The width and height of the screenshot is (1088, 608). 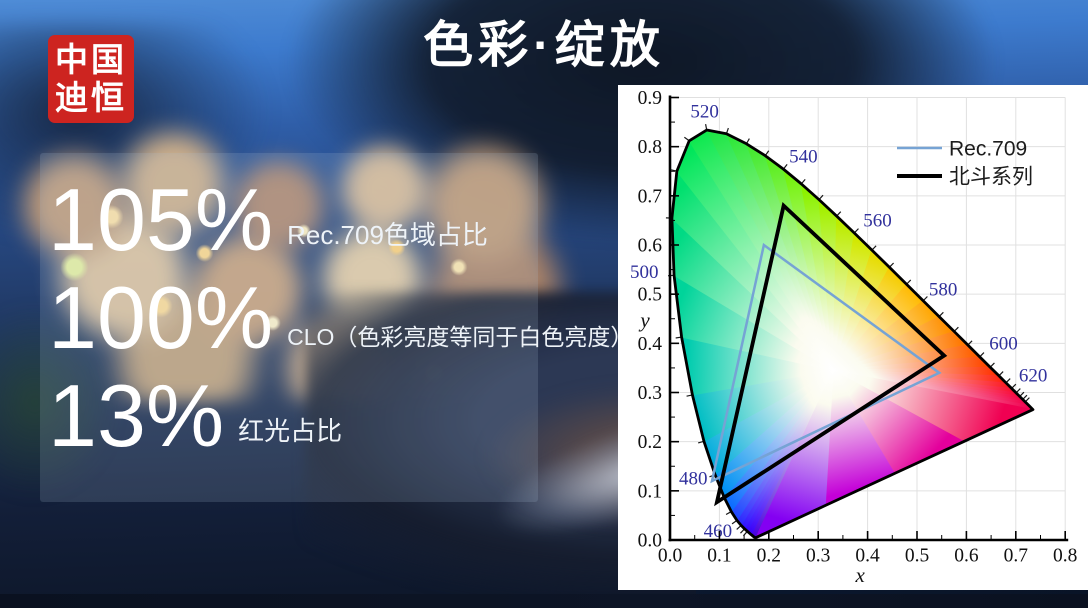 I want to click on stat-row-red-ratio: 13% 红光占比, so click(x=293, y=412).